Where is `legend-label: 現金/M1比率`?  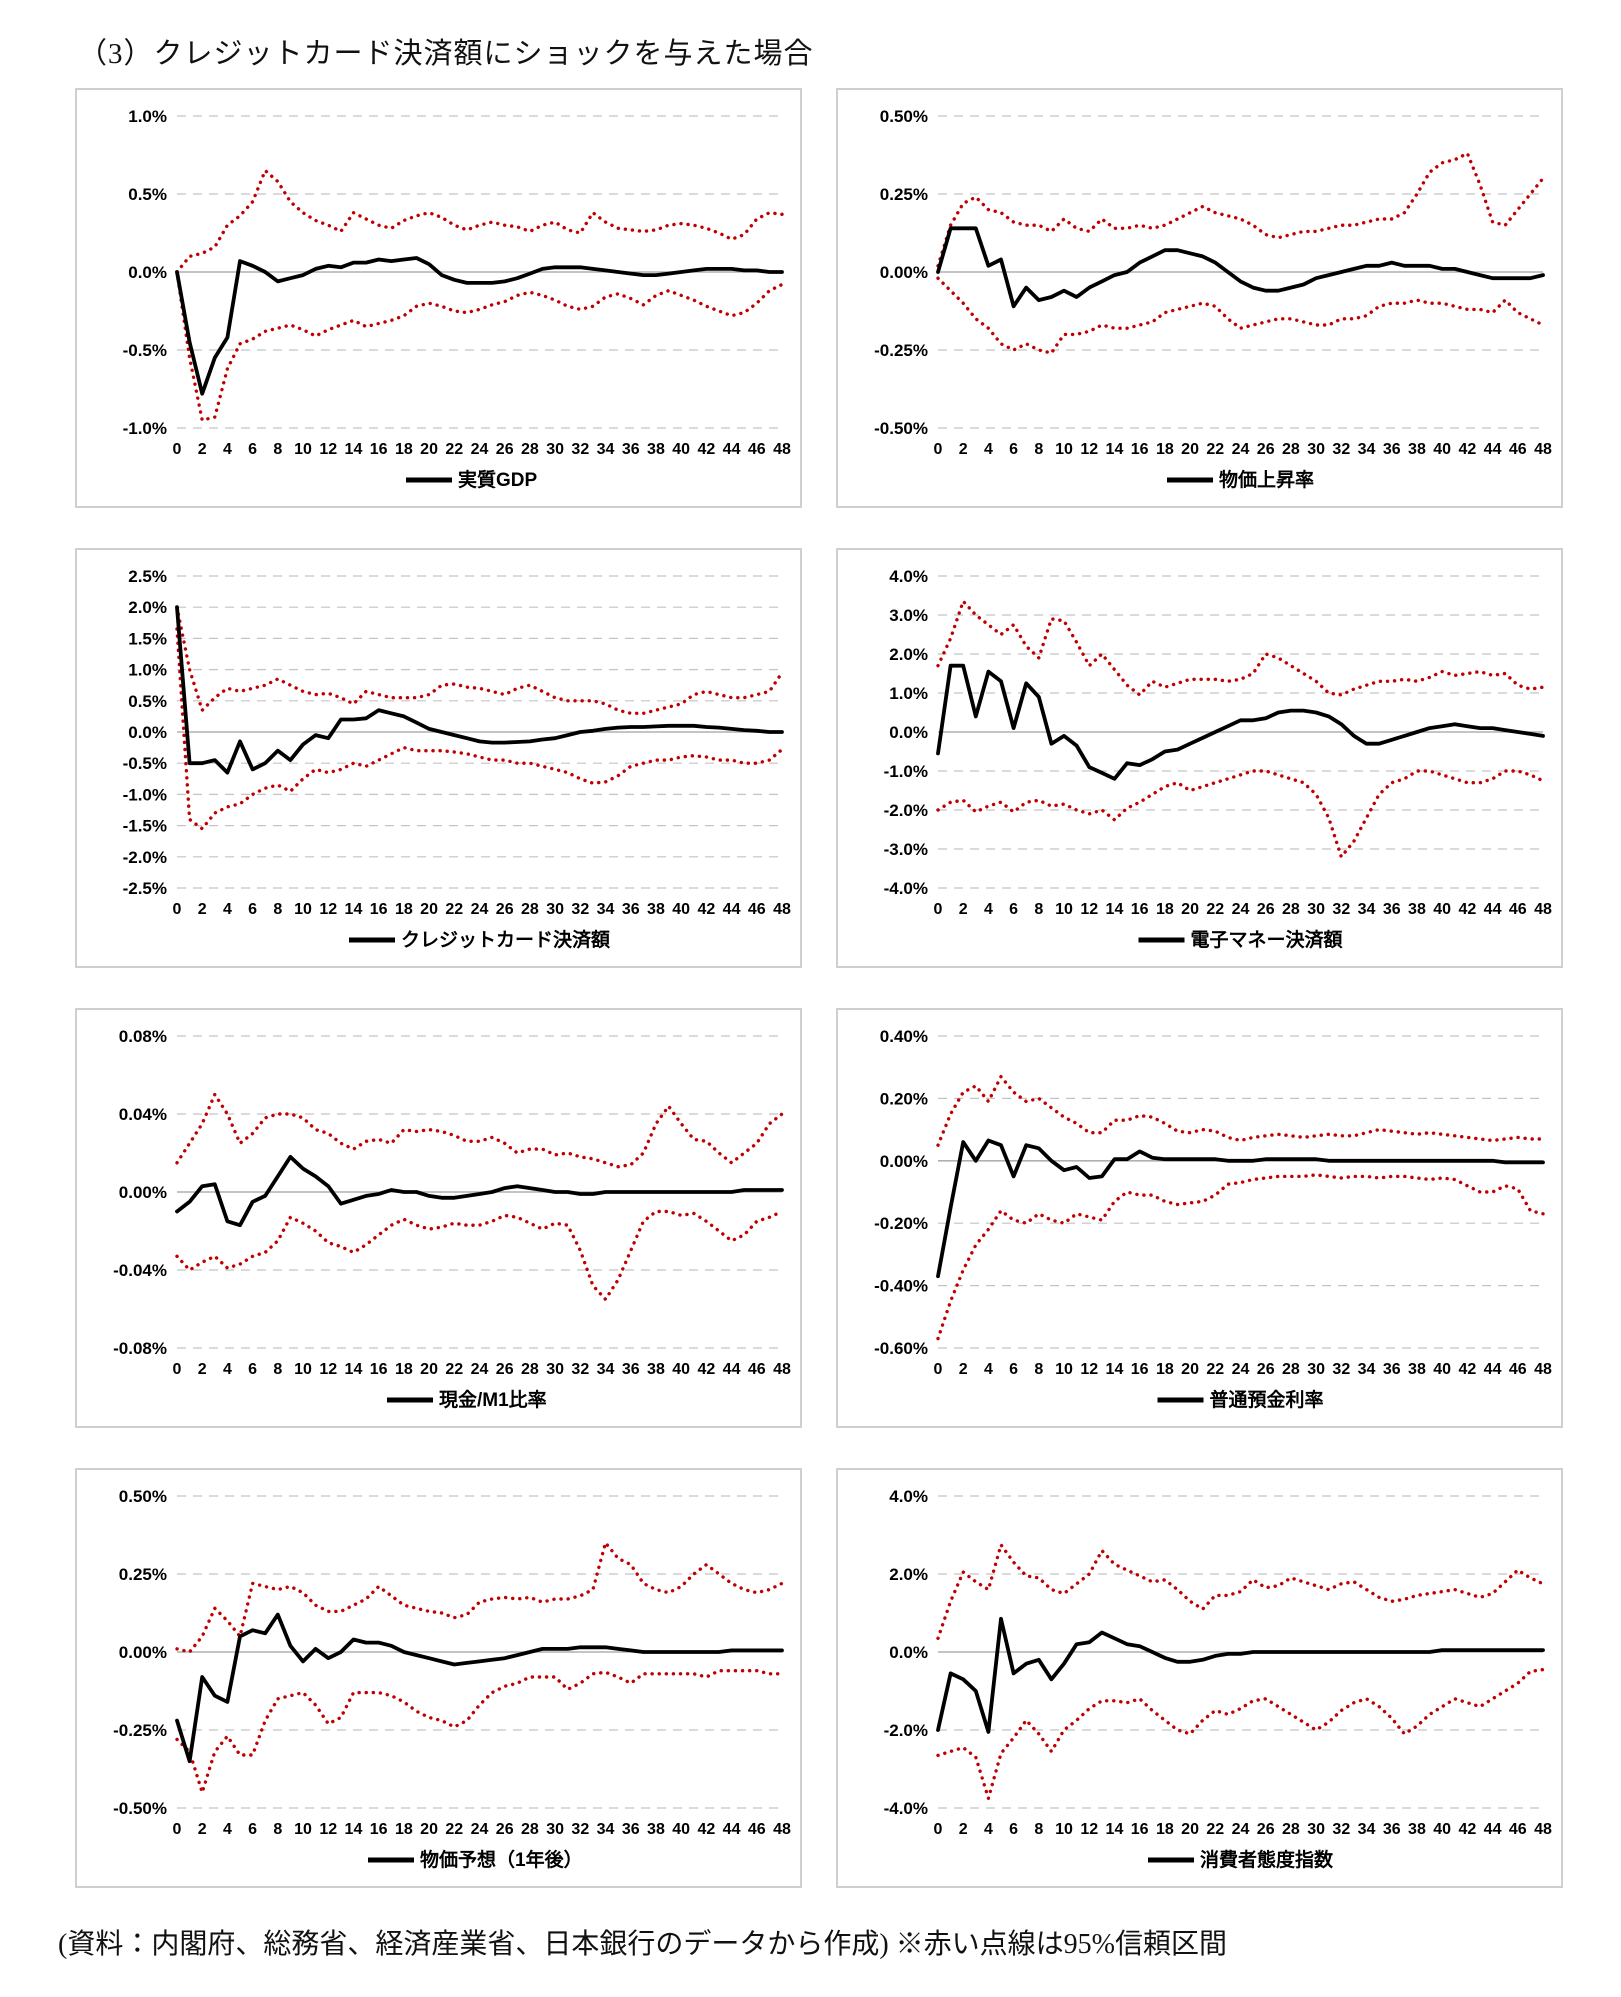 legend-label: 現金/M1比率 is located at coordinates (493, 1399).